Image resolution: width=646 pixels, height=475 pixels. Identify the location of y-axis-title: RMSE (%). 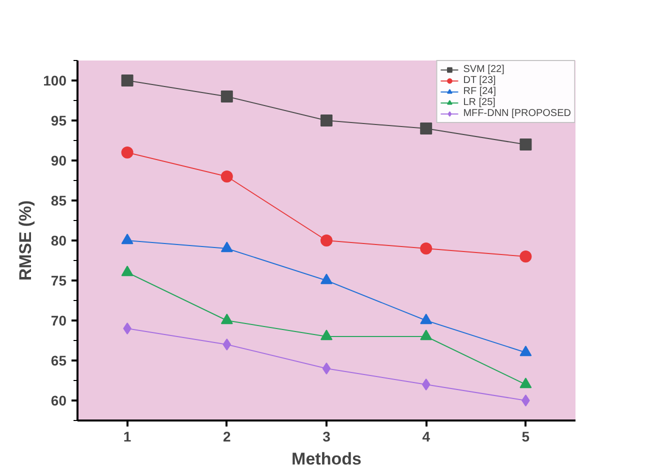
(26, 240).